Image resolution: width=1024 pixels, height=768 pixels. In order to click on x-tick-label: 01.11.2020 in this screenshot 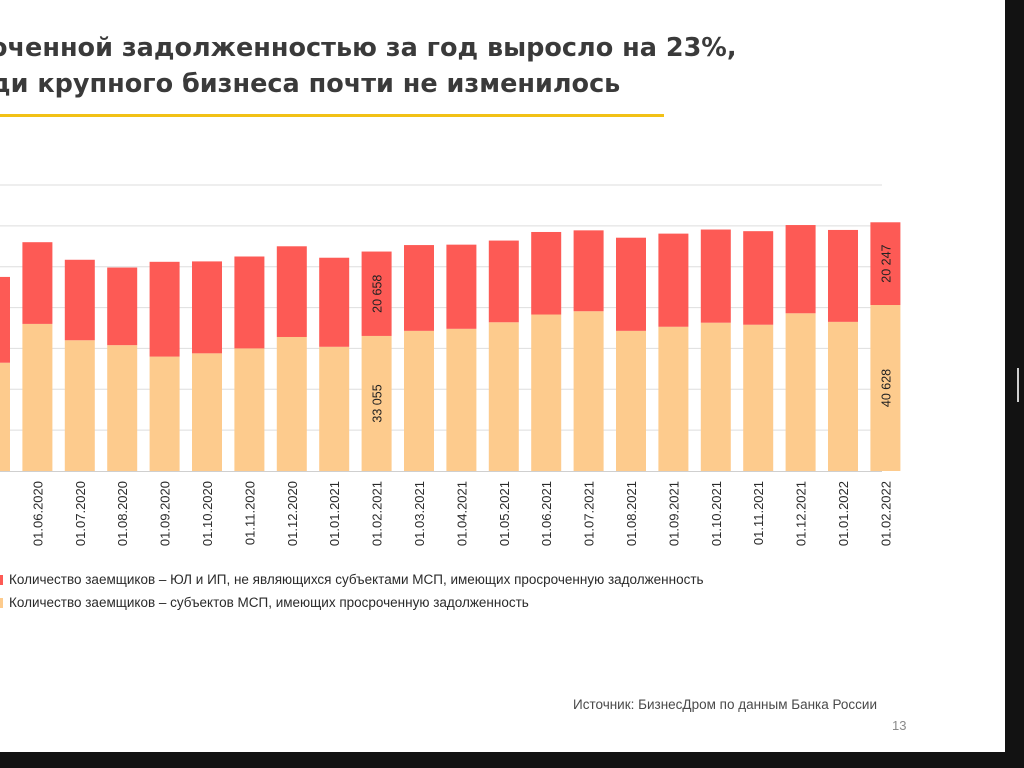, I will do `click(249, 513)`.